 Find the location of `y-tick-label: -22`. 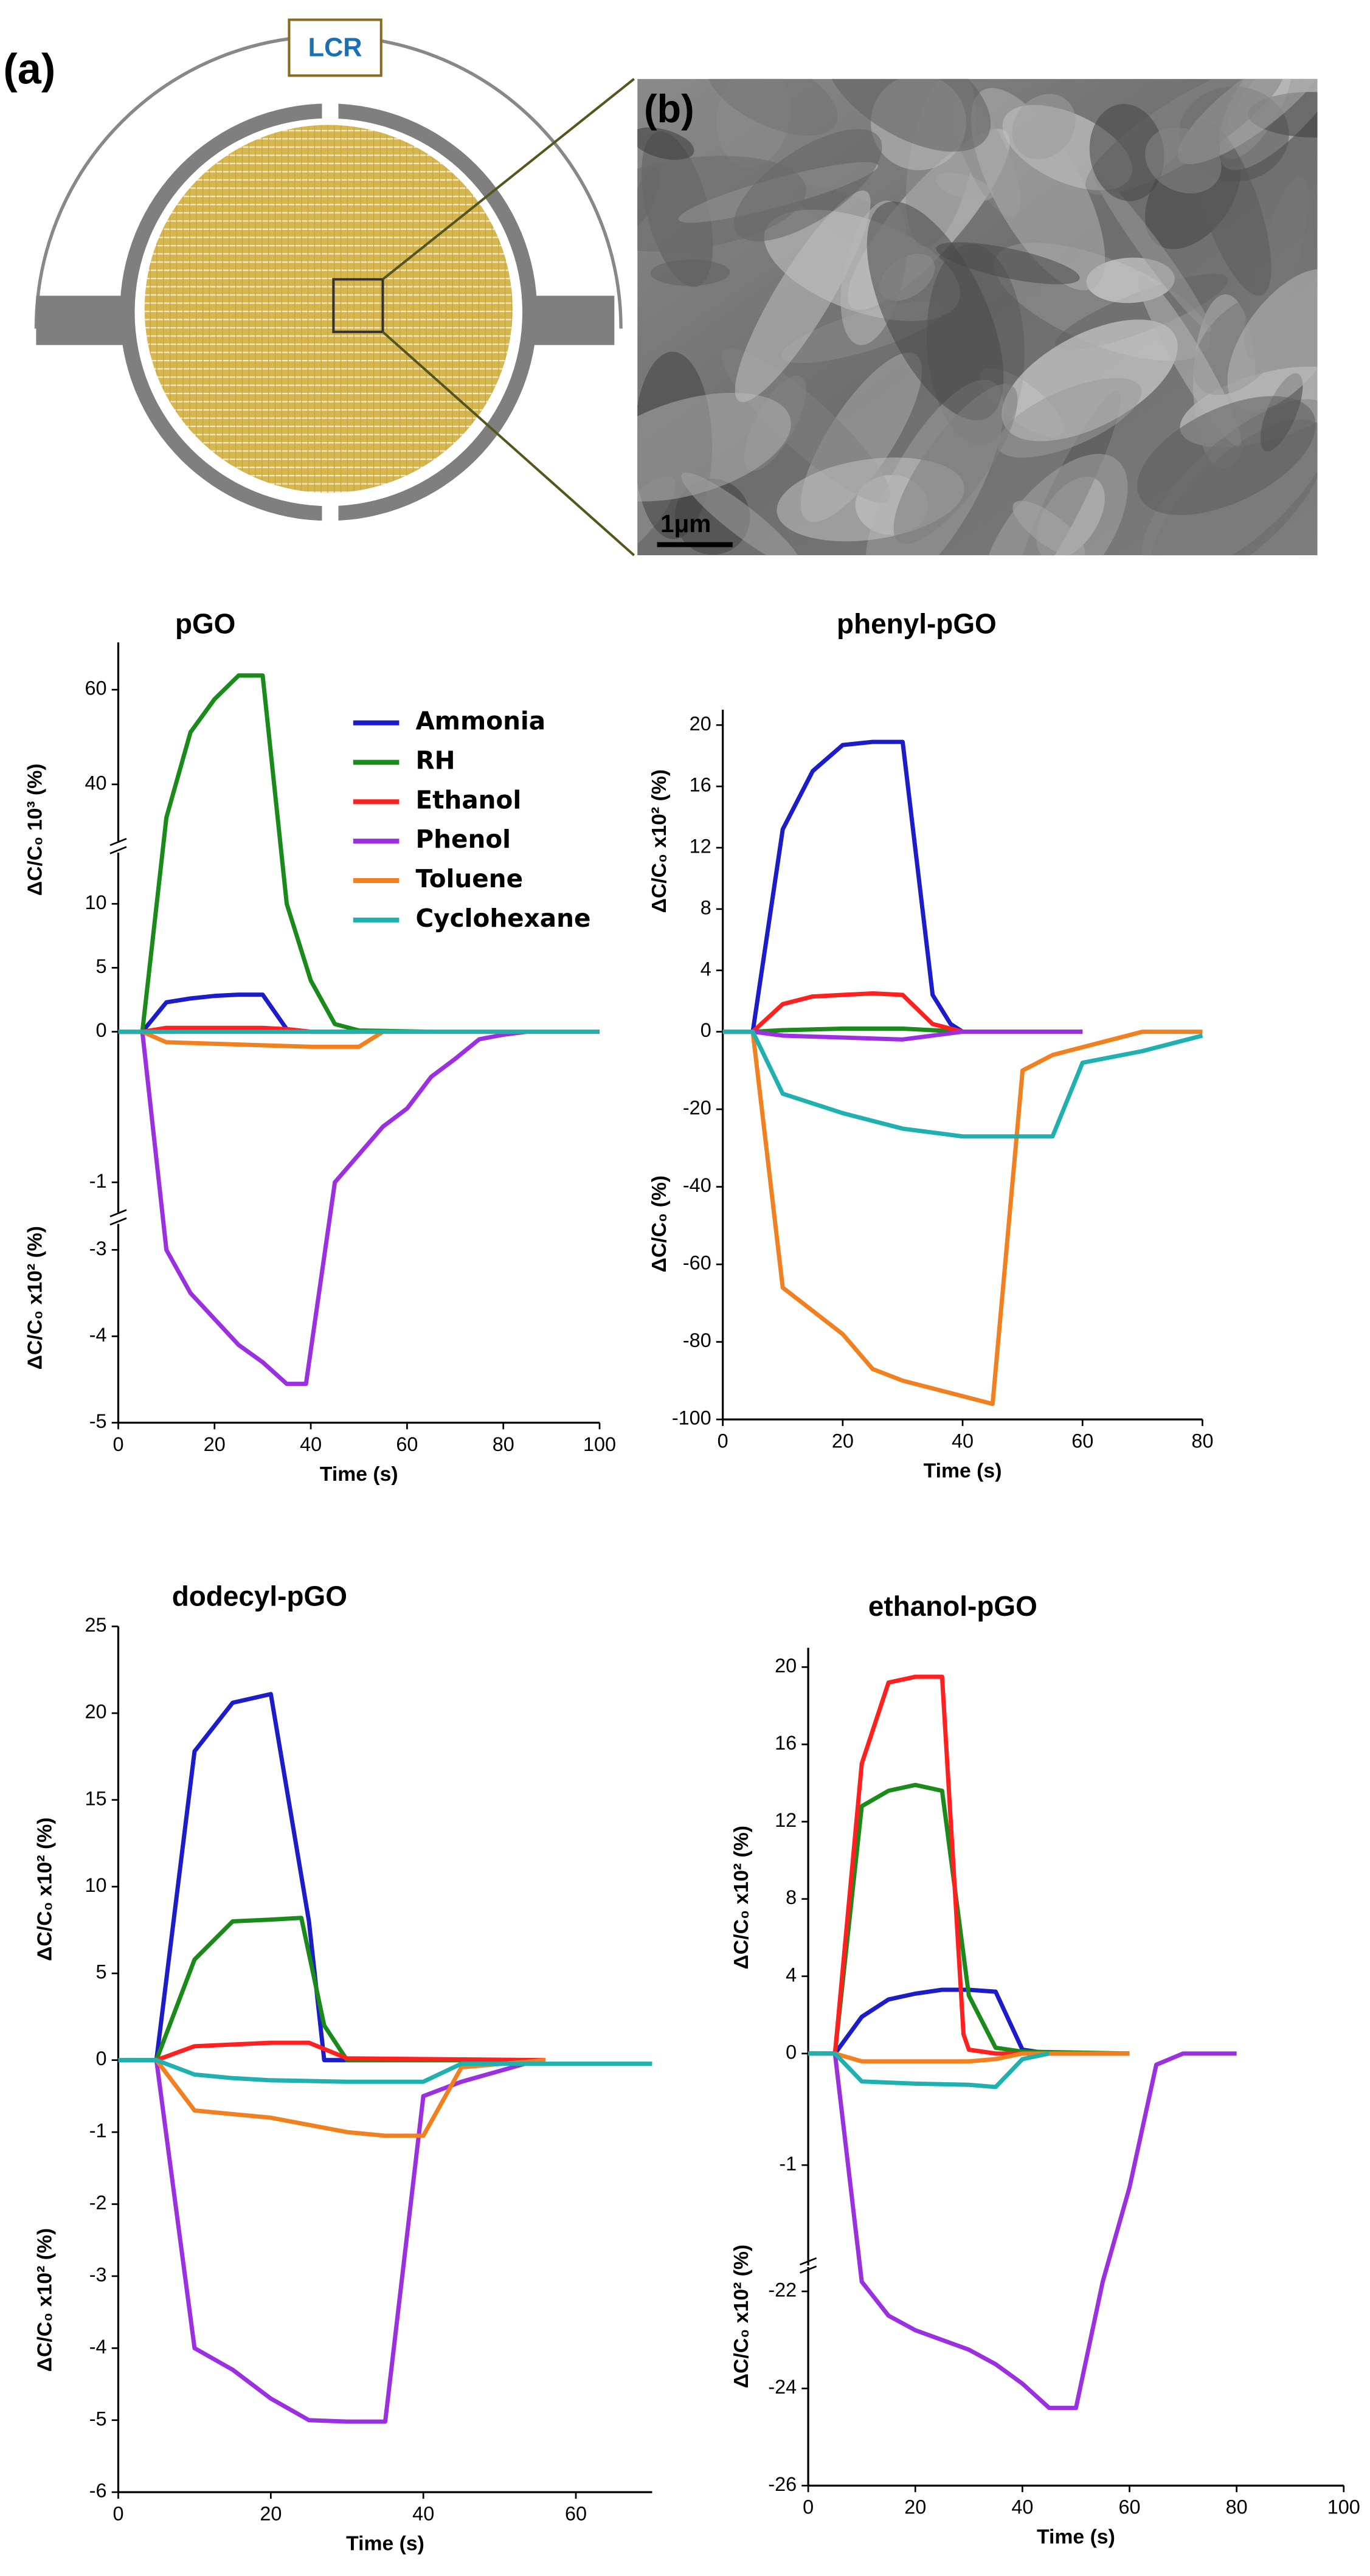

y-tick-label: -22 is located at coordinates (782, 2290).